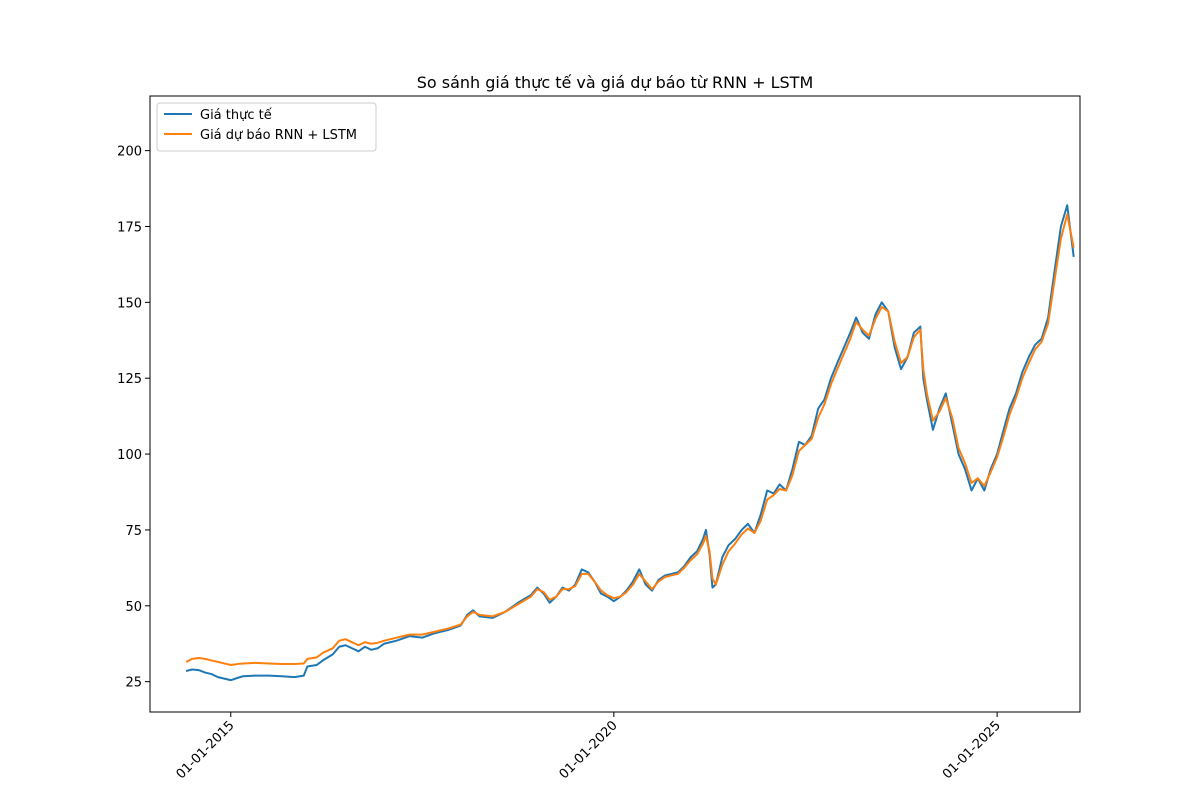  What do you see at coordinates (133, 418) in the screenshot?
I see `y-axis: 25 50 75 100 125 150 175 200` at bounding box center [133, 418].